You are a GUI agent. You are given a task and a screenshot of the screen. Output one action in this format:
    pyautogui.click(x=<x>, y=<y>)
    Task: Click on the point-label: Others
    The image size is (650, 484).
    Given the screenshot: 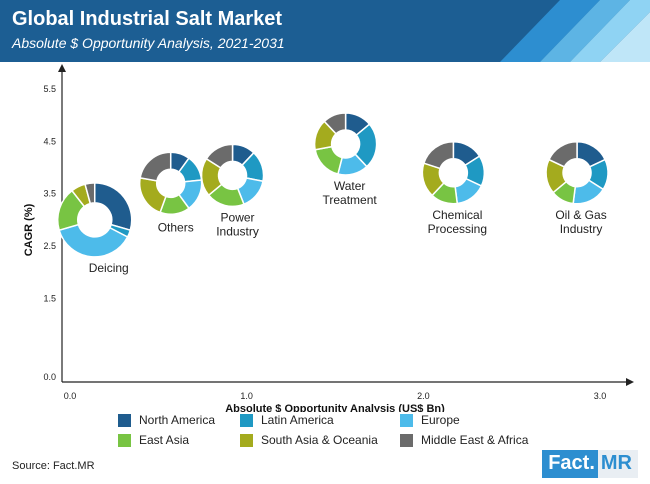 What is the action you would take?
    pyautogui.click(x=176, y=227)
    